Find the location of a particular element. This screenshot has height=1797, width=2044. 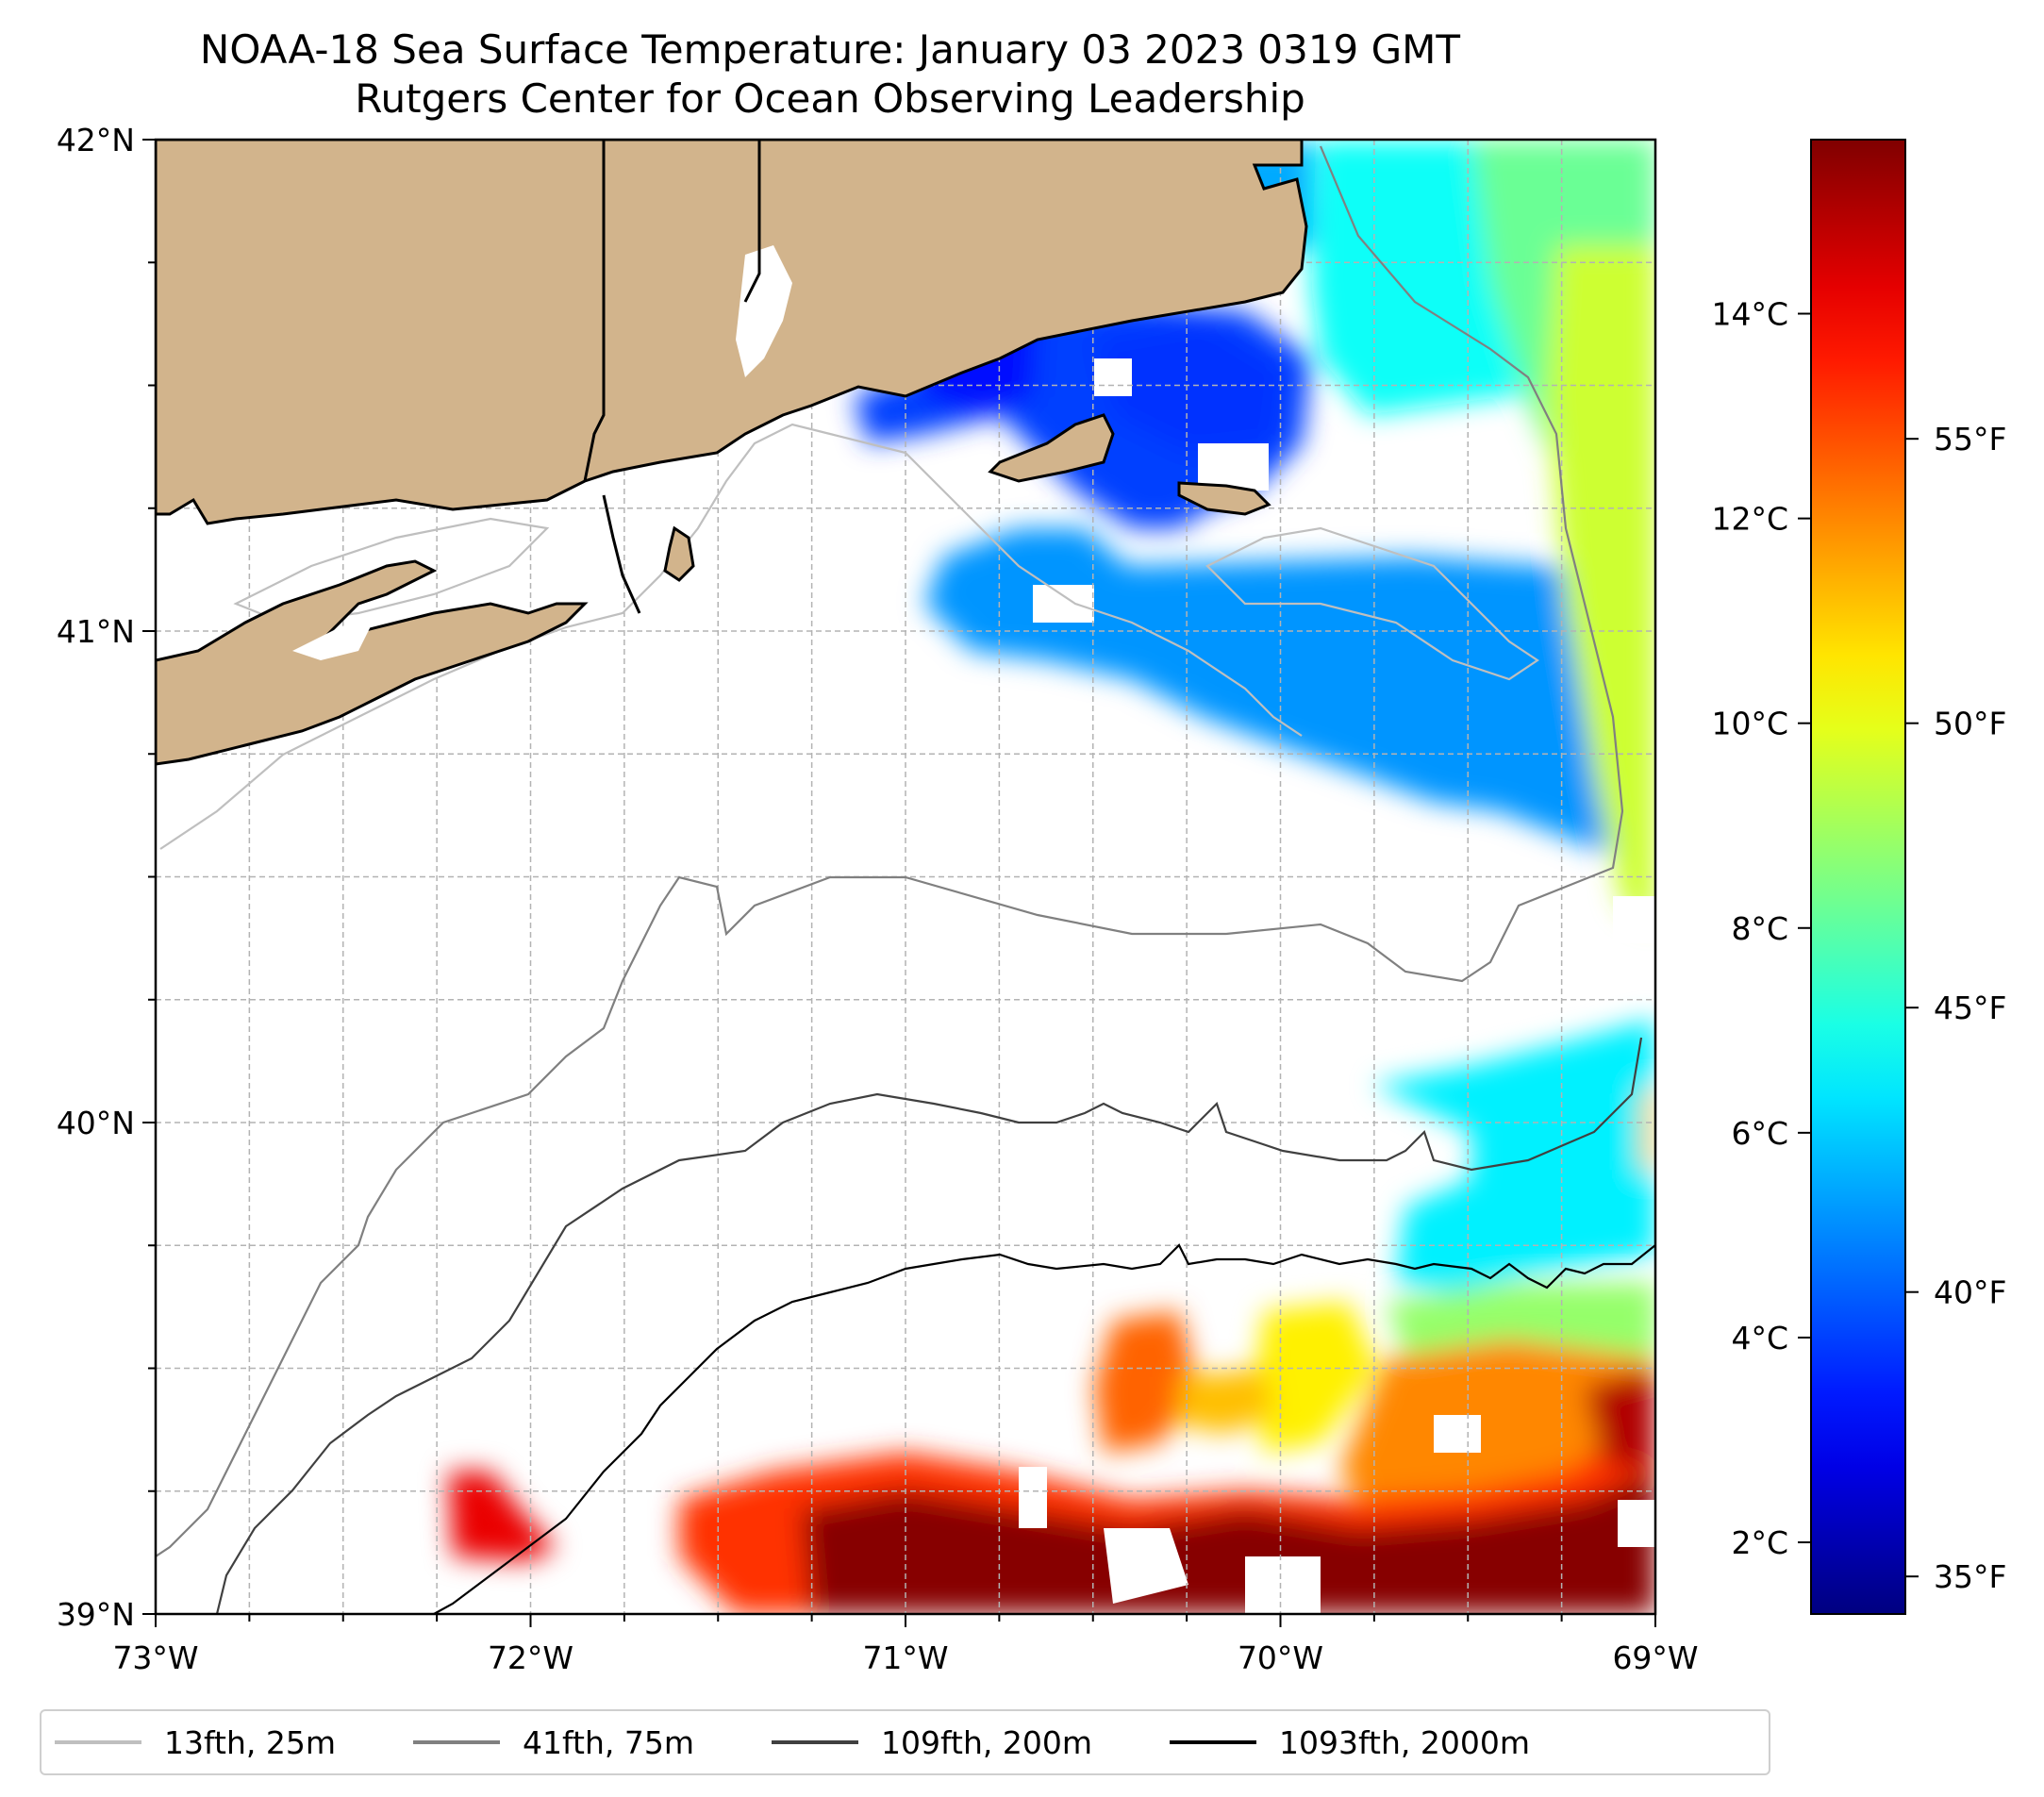

longitude-axis: 73°W 72°W 71°W 70°W 69°W is located at coordinates (905, 1645).